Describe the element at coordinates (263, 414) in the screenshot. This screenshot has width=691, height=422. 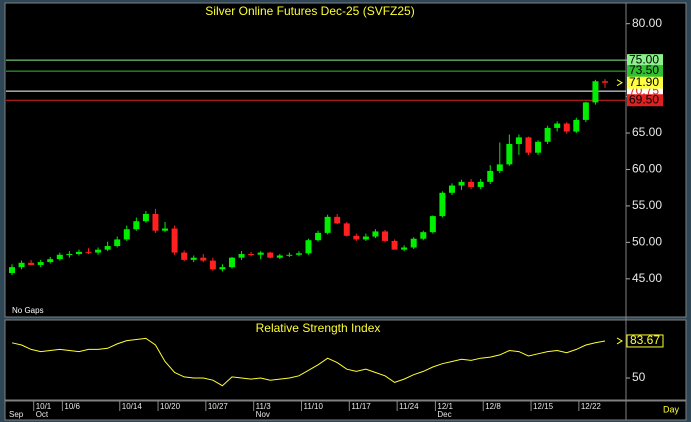
I see `month-label: Nov` at that location.